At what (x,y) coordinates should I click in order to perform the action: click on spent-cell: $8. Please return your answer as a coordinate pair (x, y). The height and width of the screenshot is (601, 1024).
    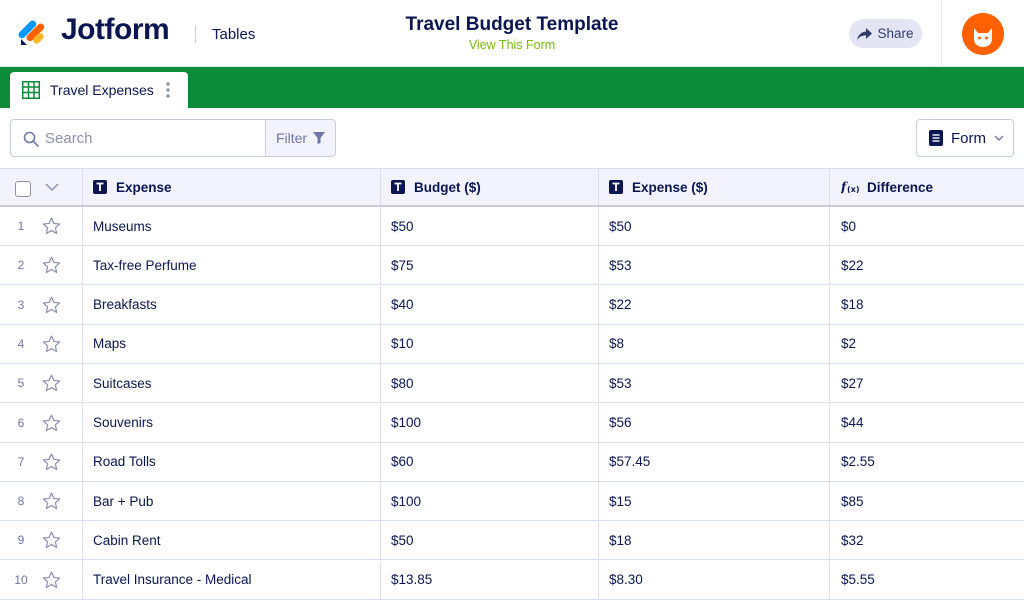
    Looking at the image, I should click on (714, 343).